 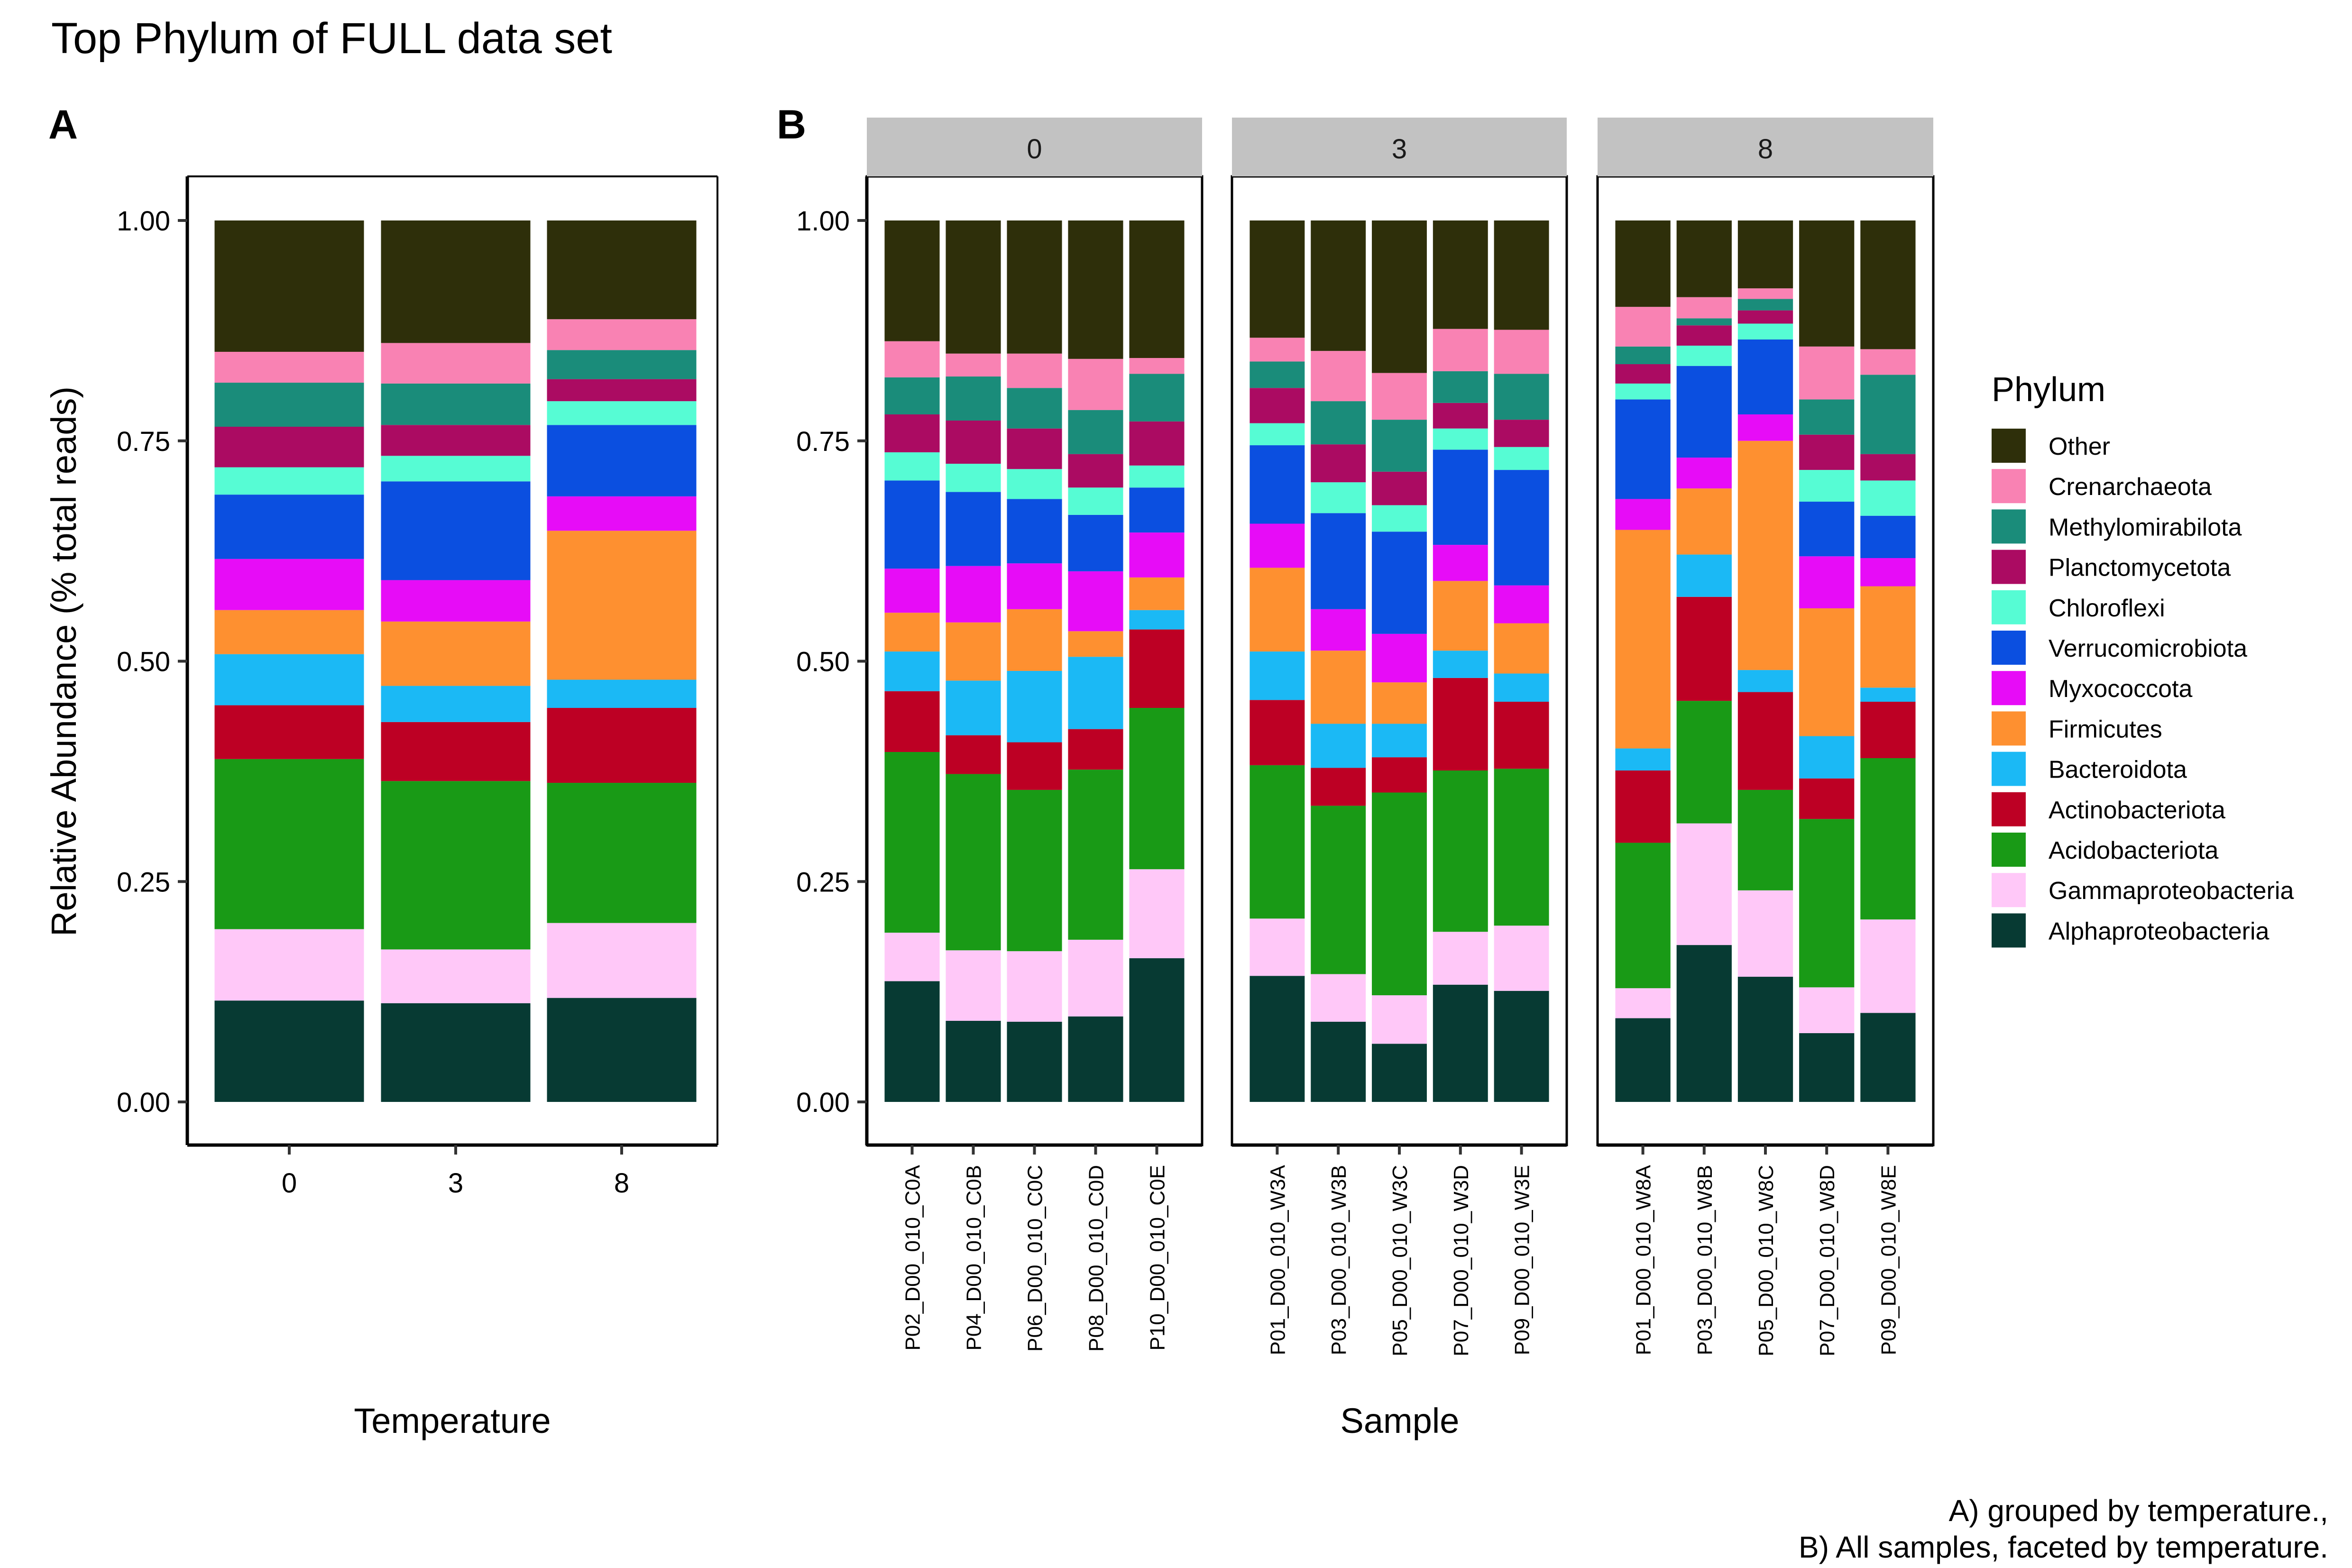 I want to click on bar-segment-methylomirabilota-p03-d00-010-w8b, so click(x=1704, y=322).